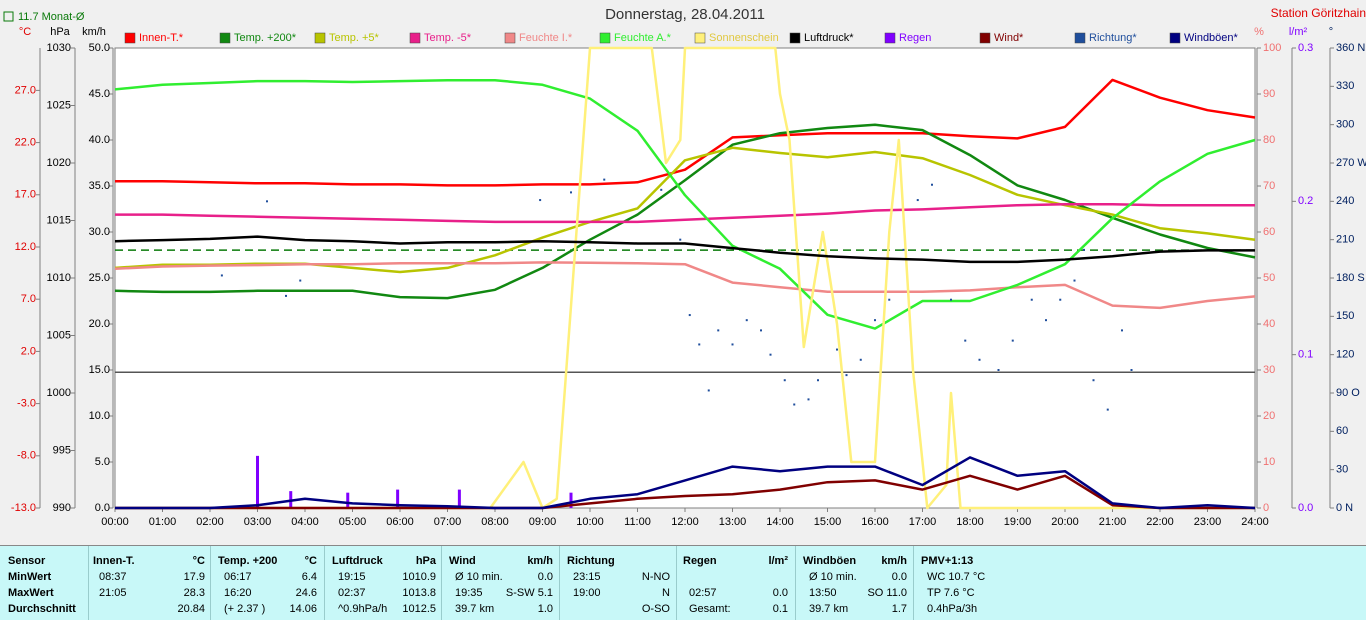 Image resolution: width=1366 pixels, height=620 pixels. I want to click on block-unit: km/h, so click(540, 561).